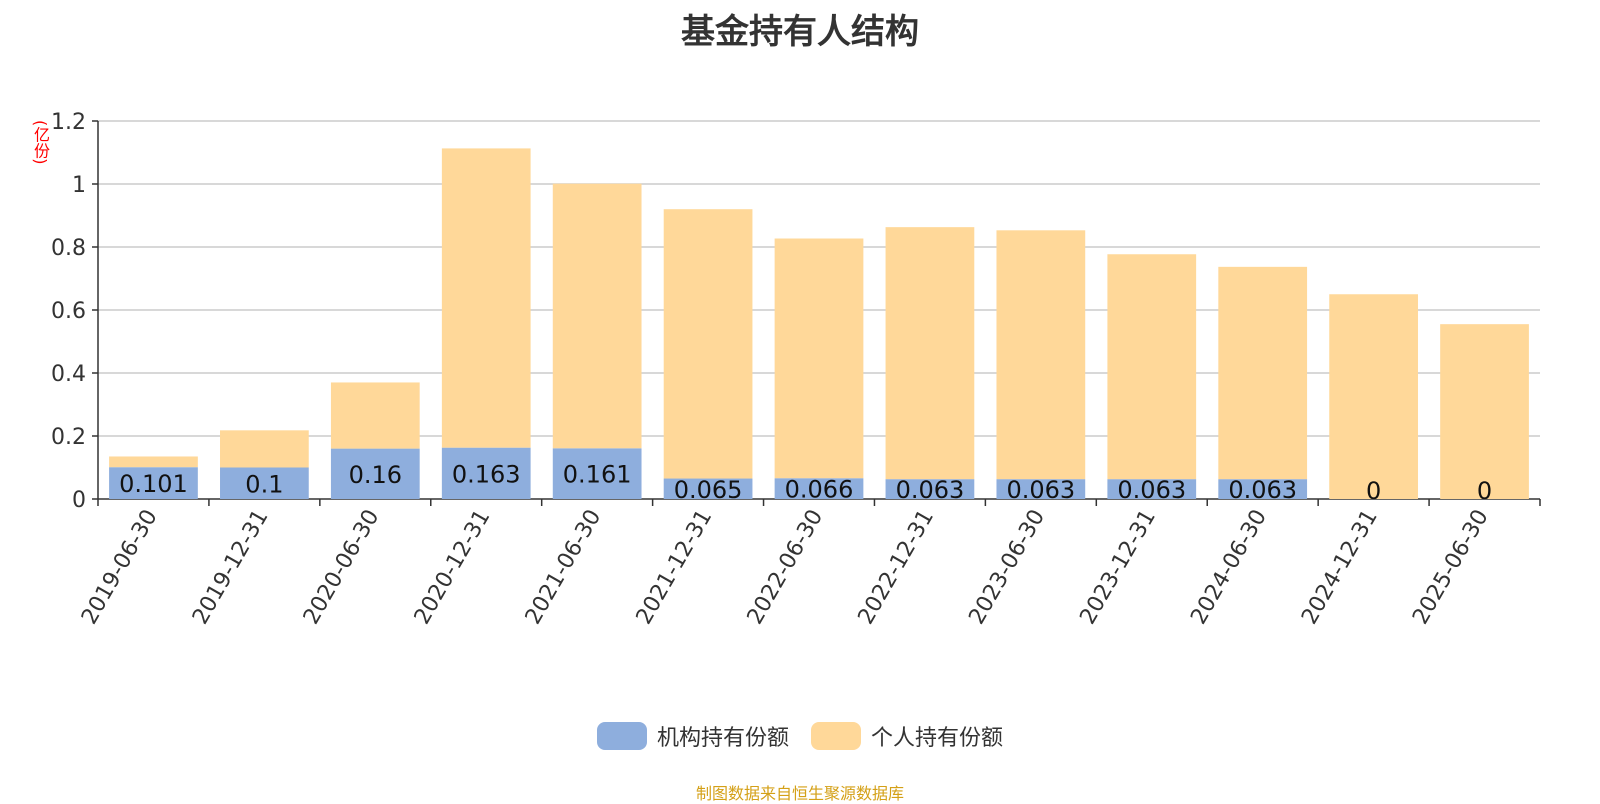 This screenshot has height=804, width=1600. What do you see at coordinates (621, 736) in the screenshot?
I see `legend-swatch-institutional` at bounding box center [621, 736].